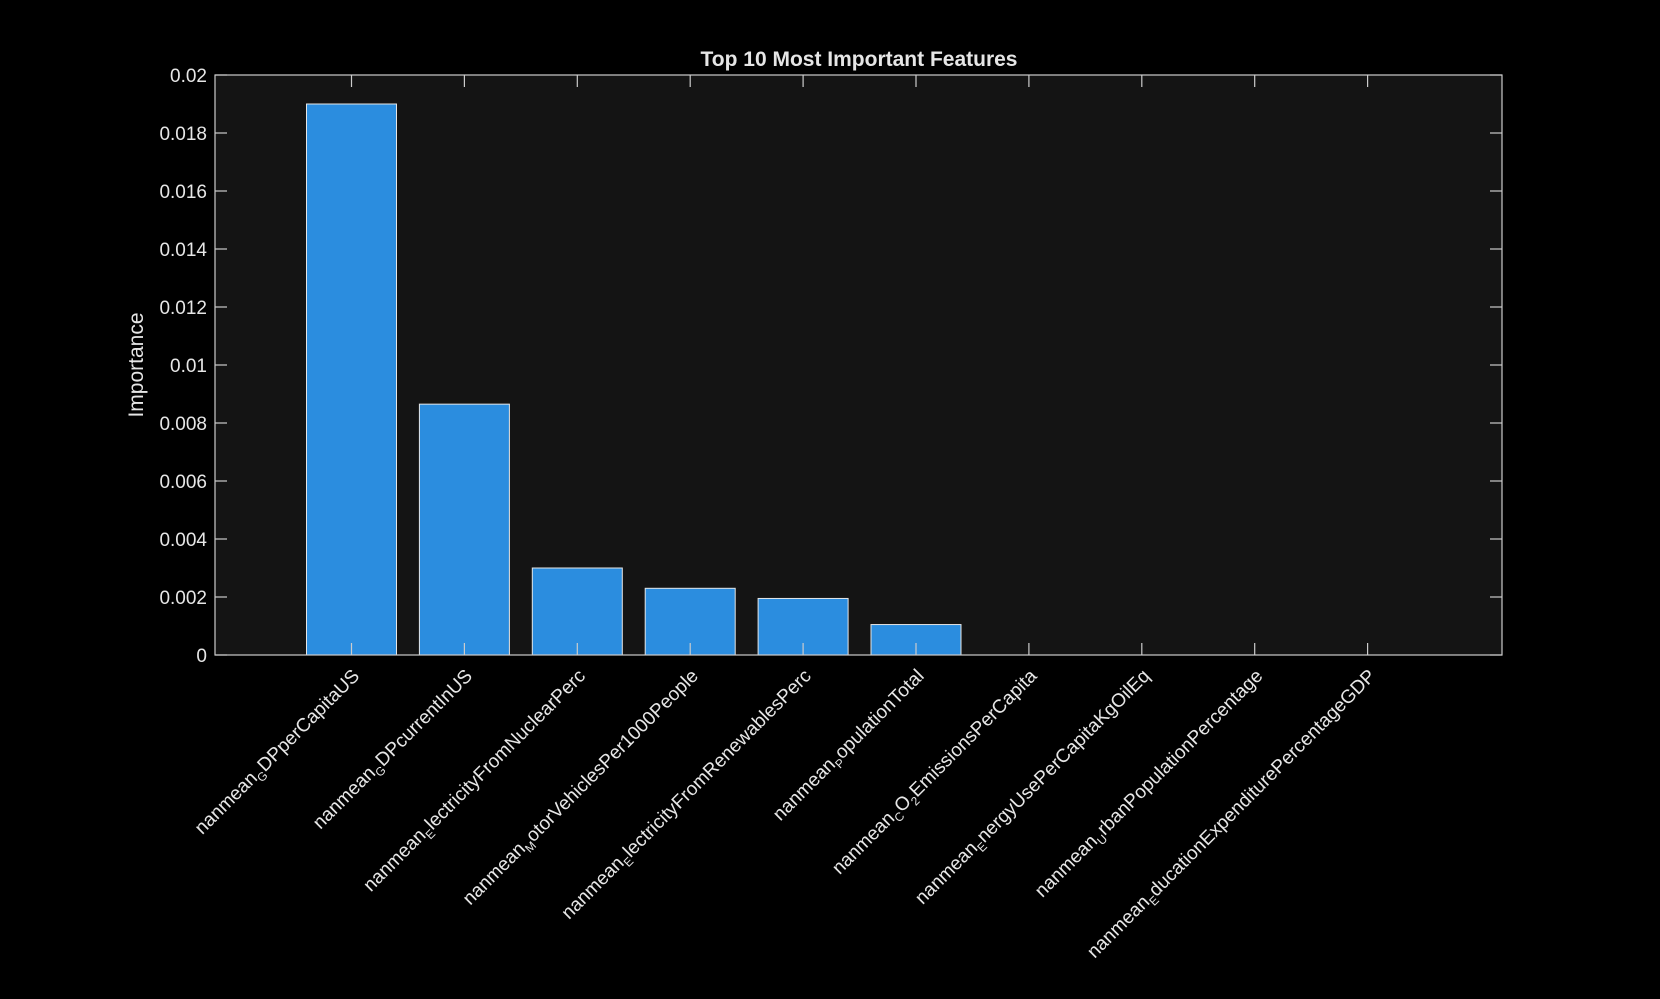 The height and width of the screenshot is (999, 1660). I want to click on y-tick-label: 0.008, so click(183, 424).